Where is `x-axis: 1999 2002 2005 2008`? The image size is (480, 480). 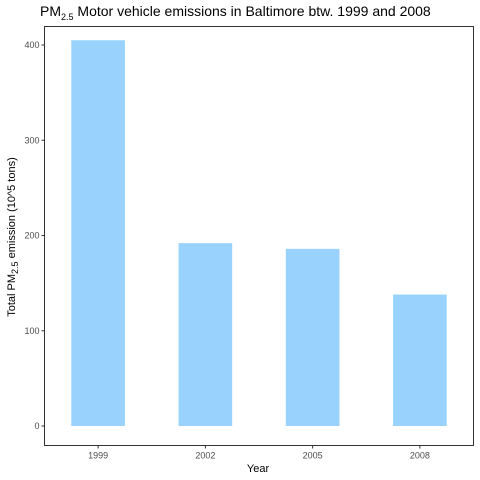 x-axis: 1999 2002 2005 2008 is located at coordinates (259, 453).